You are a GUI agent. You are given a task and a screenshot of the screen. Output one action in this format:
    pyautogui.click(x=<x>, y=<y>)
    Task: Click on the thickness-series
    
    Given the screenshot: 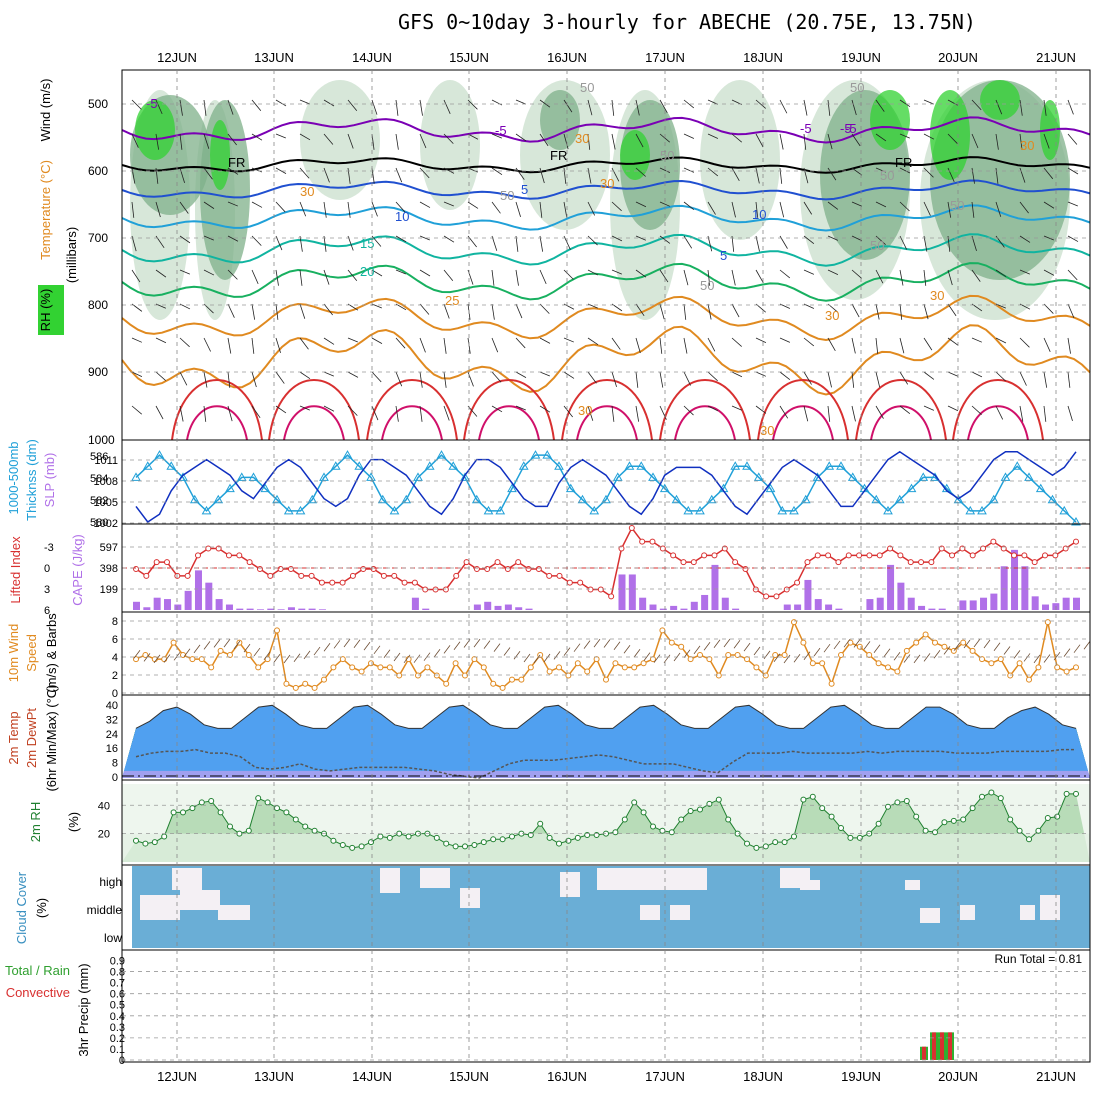 What is the action you would take?
    pyautogui.click(x=606, y=488)
    